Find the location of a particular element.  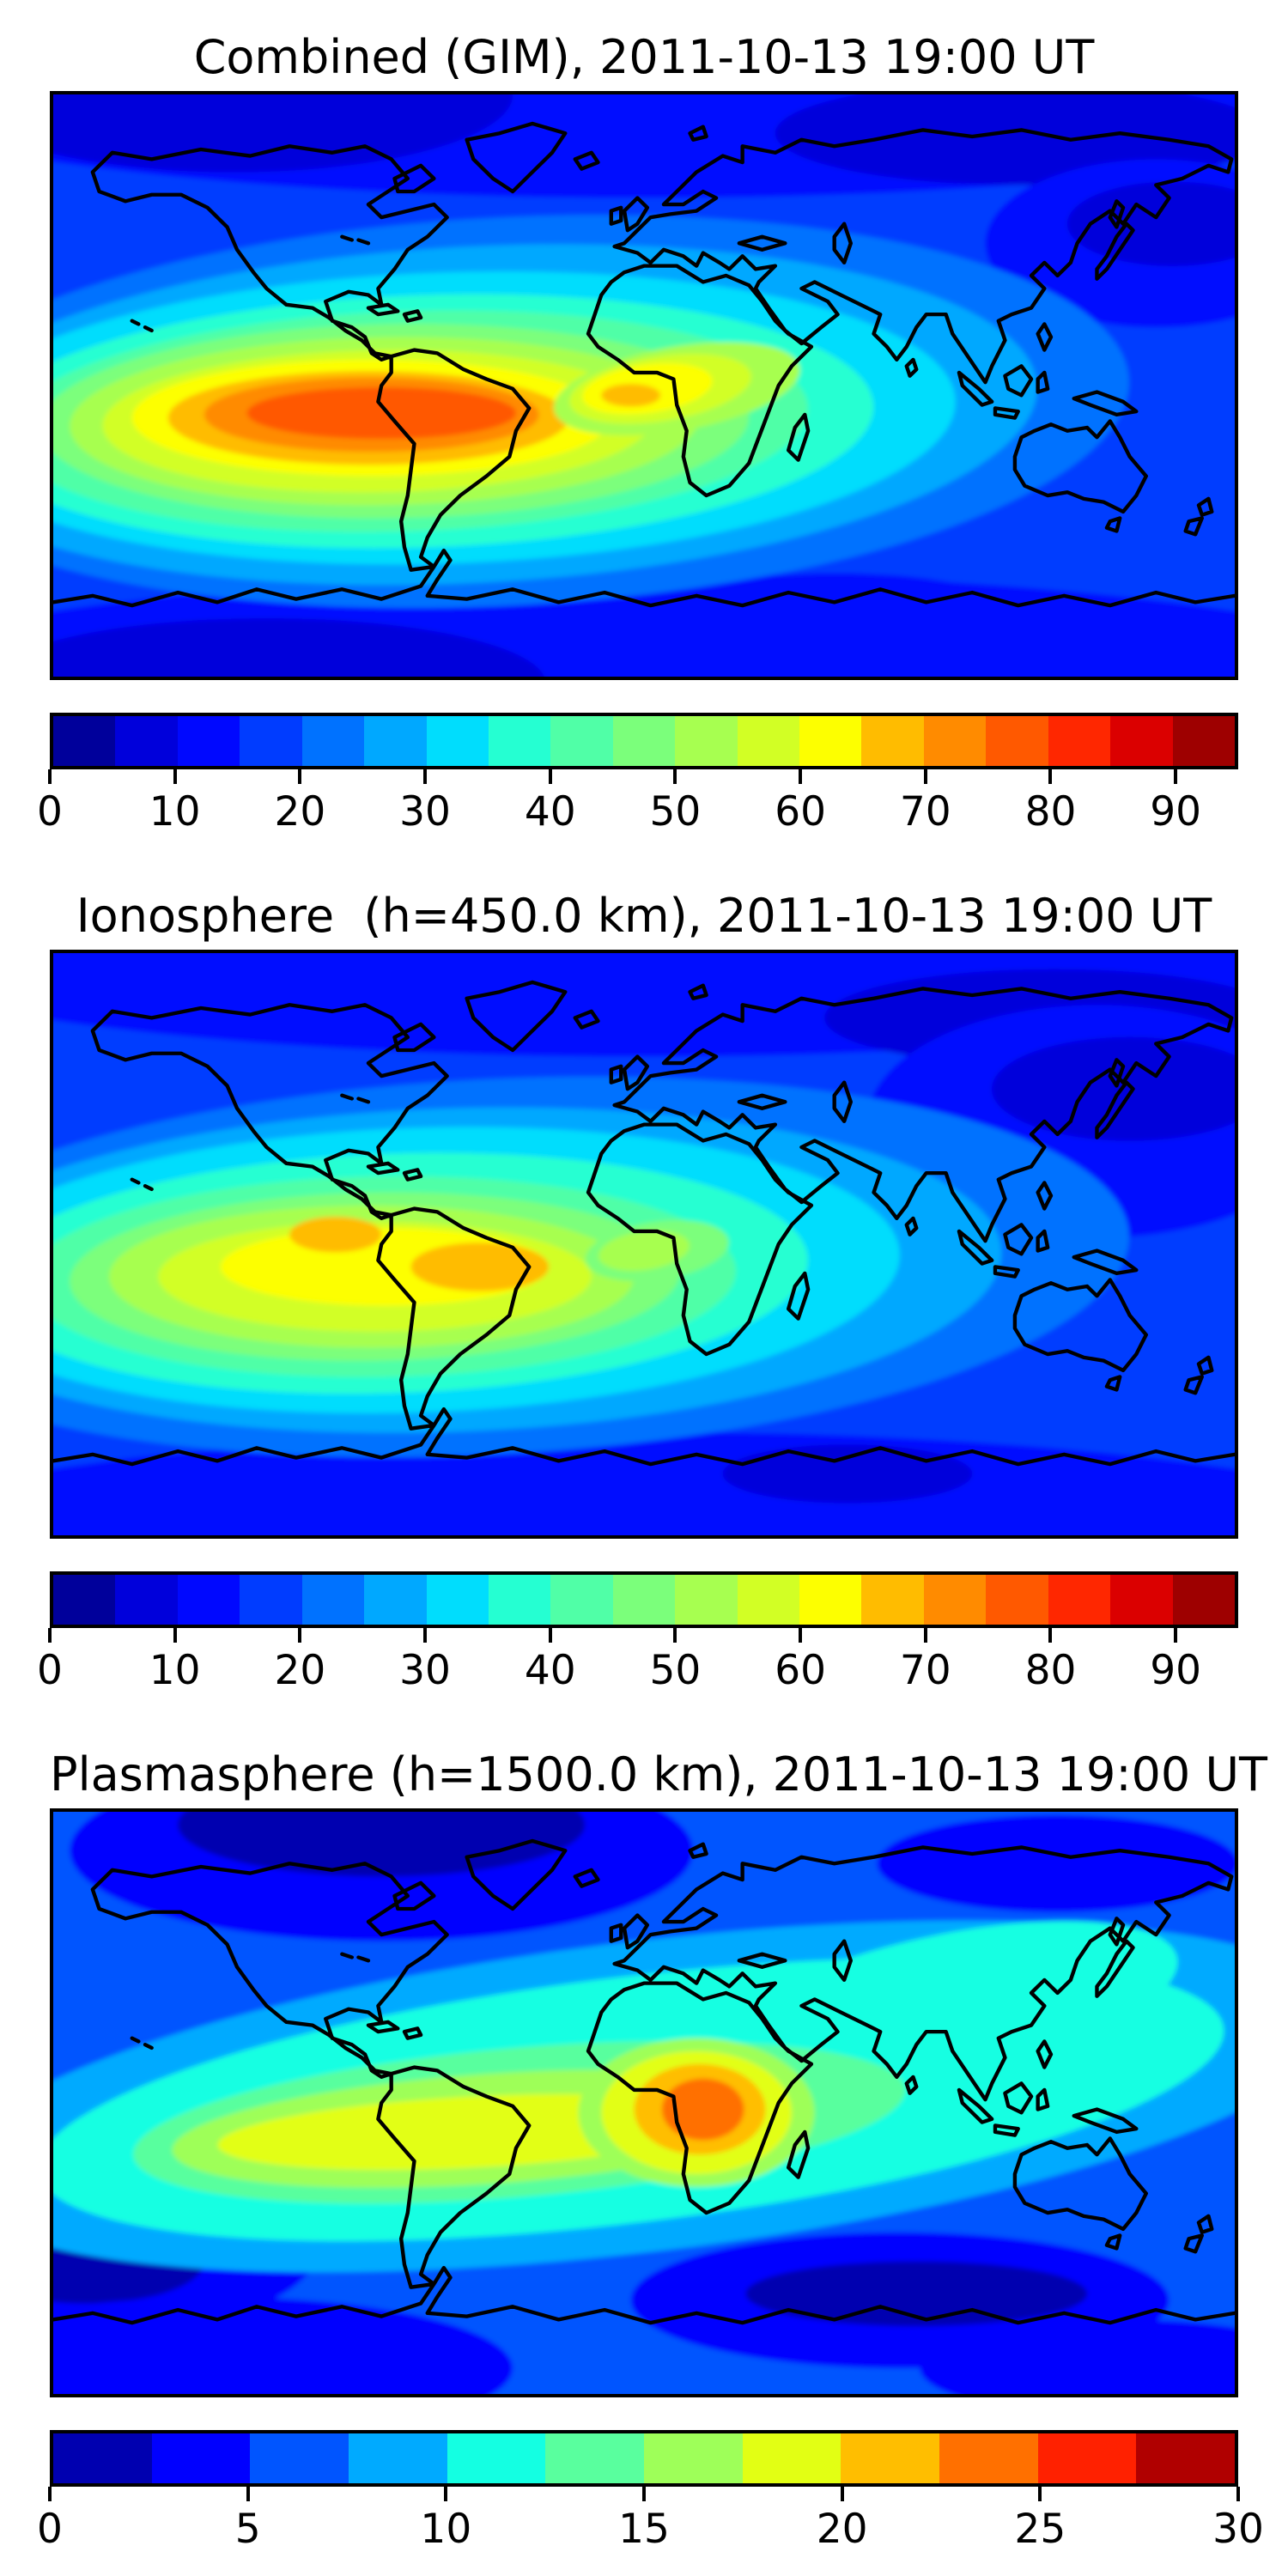

colorbar-plasmasphere is located at coordinates (644, 2458).